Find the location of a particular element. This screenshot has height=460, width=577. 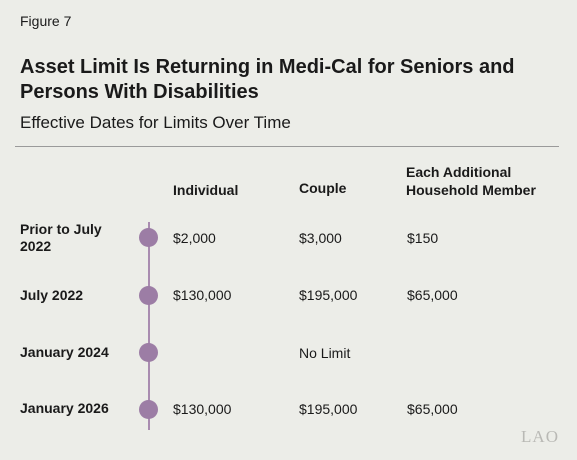

cell-individual: $2,000 is located at coordinates (194, 238).